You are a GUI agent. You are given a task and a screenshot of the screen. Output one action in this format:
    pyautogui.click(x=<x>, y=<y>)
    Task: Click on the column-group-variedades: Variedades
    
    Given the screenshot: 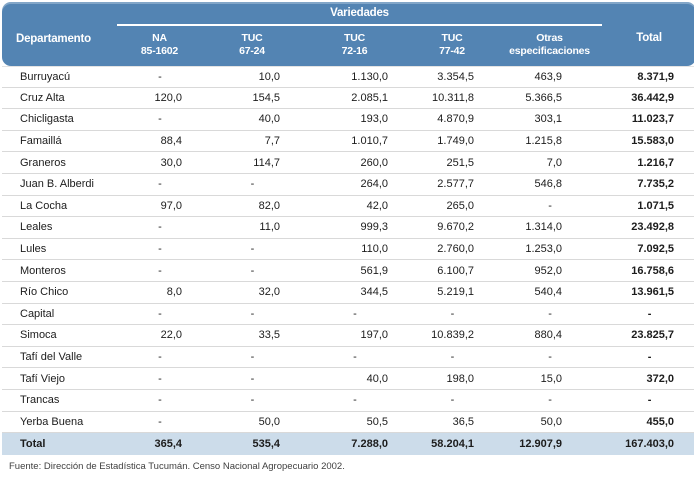 What is the action you would take?
    pyautogui.click(x=360, y=14)
    